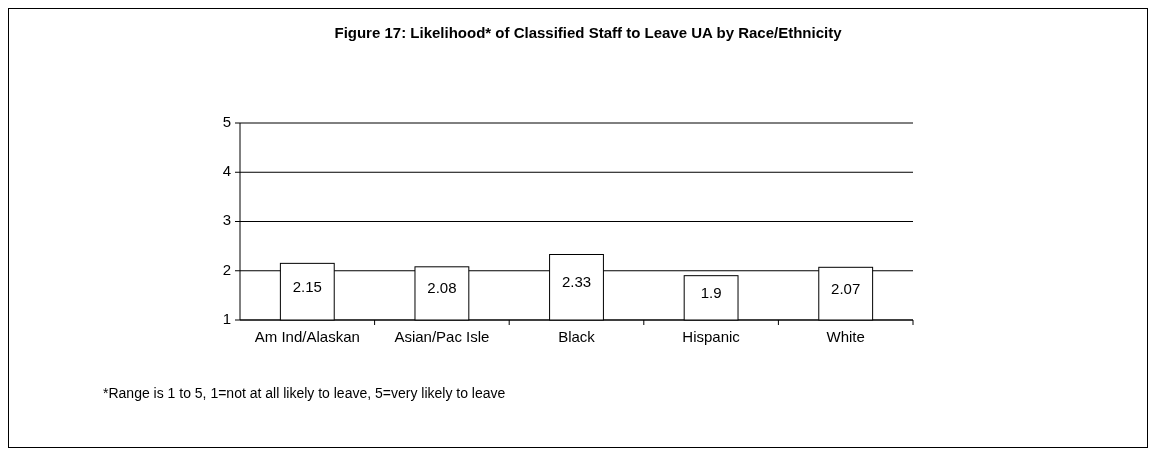 This screenshot has height=455, width=1158. I want to click on data-label: 2.07, so click(846, 288).